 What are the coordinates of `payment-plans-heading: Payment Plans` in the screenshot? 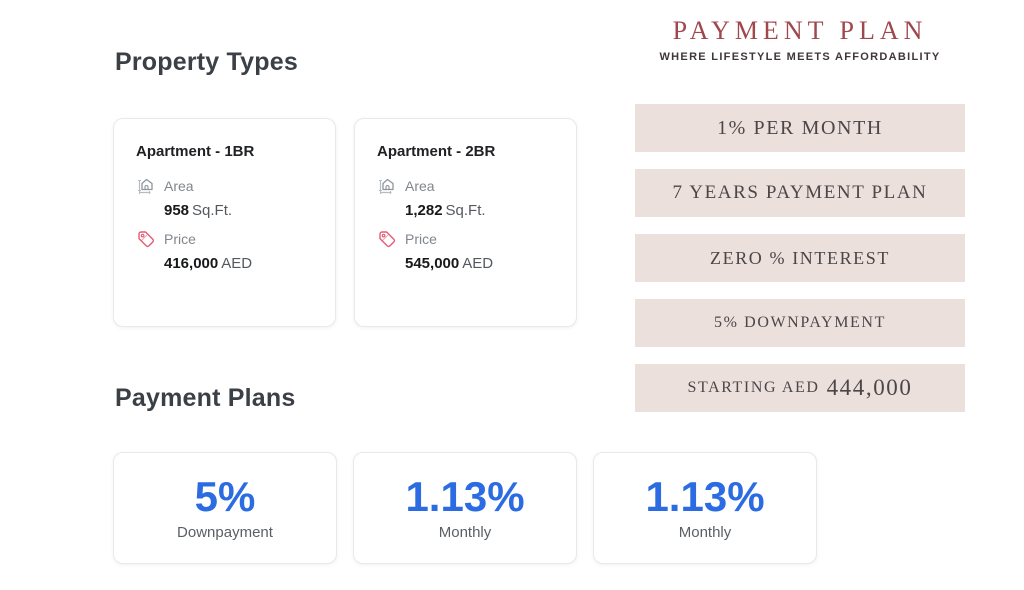 It's located at (205, 398).